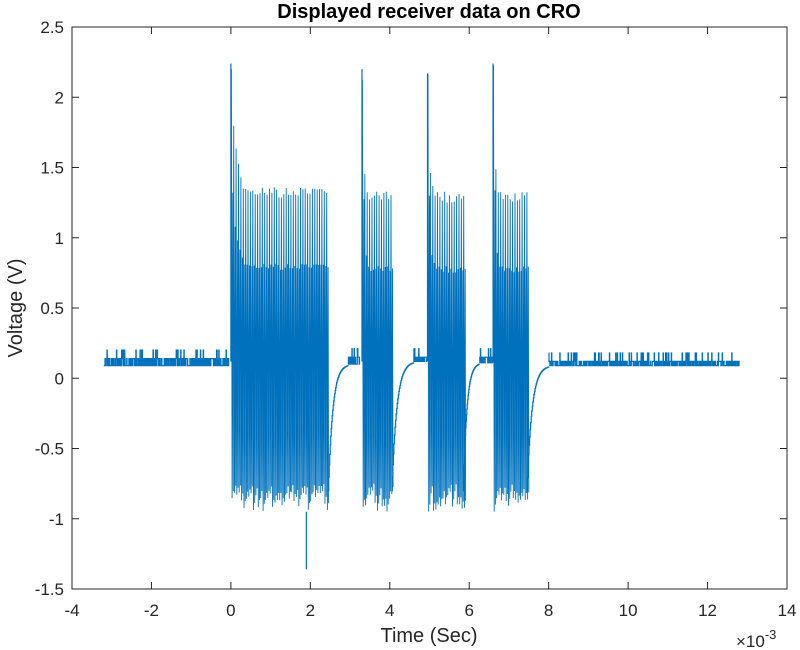  I want to click on x-tick-label: 14, so click(787, 610).